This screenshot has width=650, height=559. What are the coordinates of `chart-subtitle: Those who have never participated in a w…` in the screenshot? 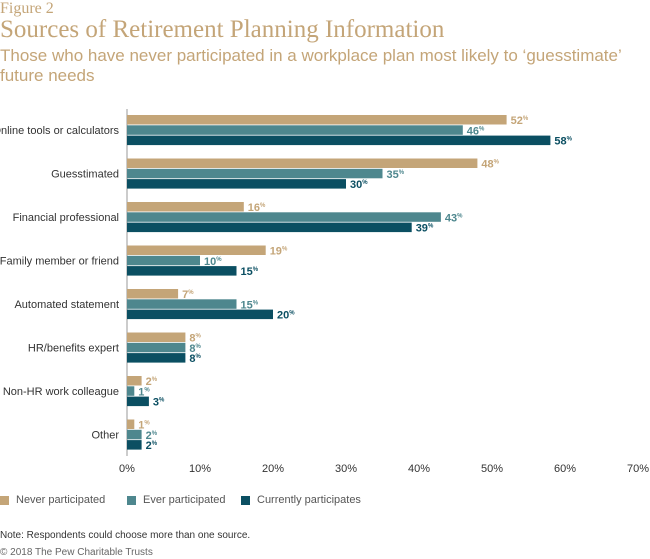 It's located at (311, 65).